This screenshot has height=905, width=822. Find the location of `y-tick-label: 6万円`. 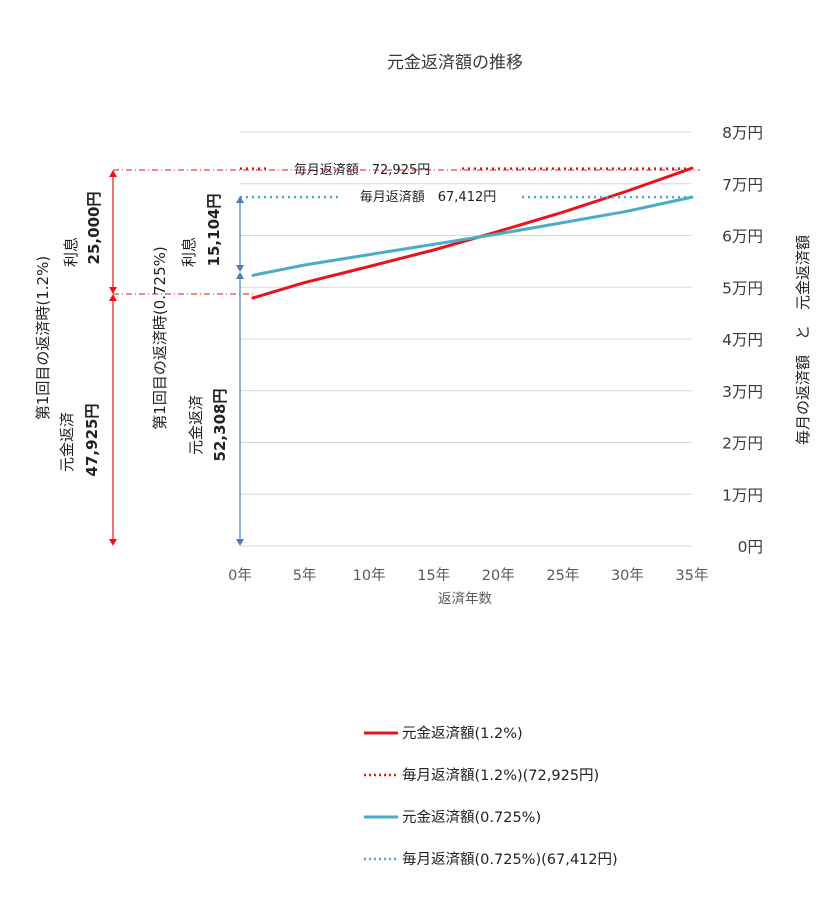

y-tick-label: 6万円 is located at coordinates (742, 237).